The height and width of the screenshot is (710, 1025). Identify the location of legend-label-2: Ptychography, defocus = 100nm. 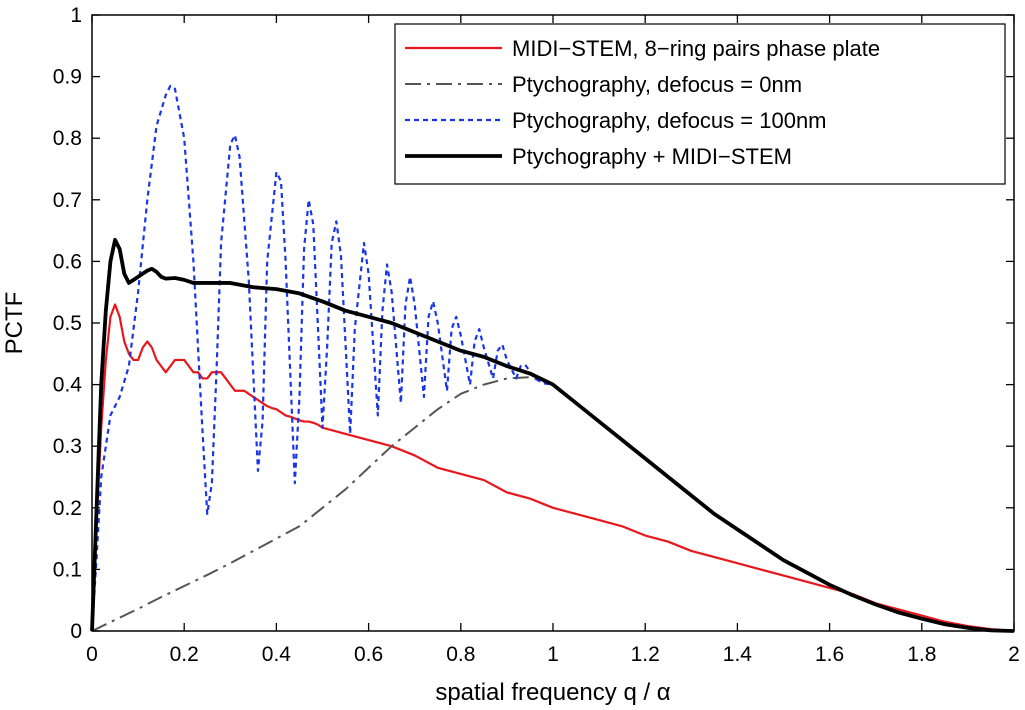
(669, 120).